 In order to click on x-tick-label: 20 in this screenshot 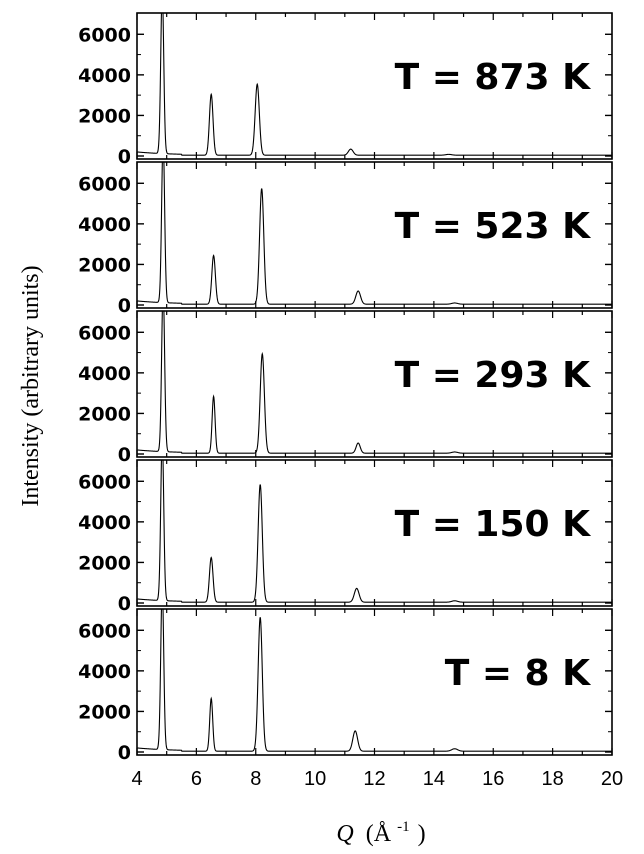, I will do `click(612, 779)`.